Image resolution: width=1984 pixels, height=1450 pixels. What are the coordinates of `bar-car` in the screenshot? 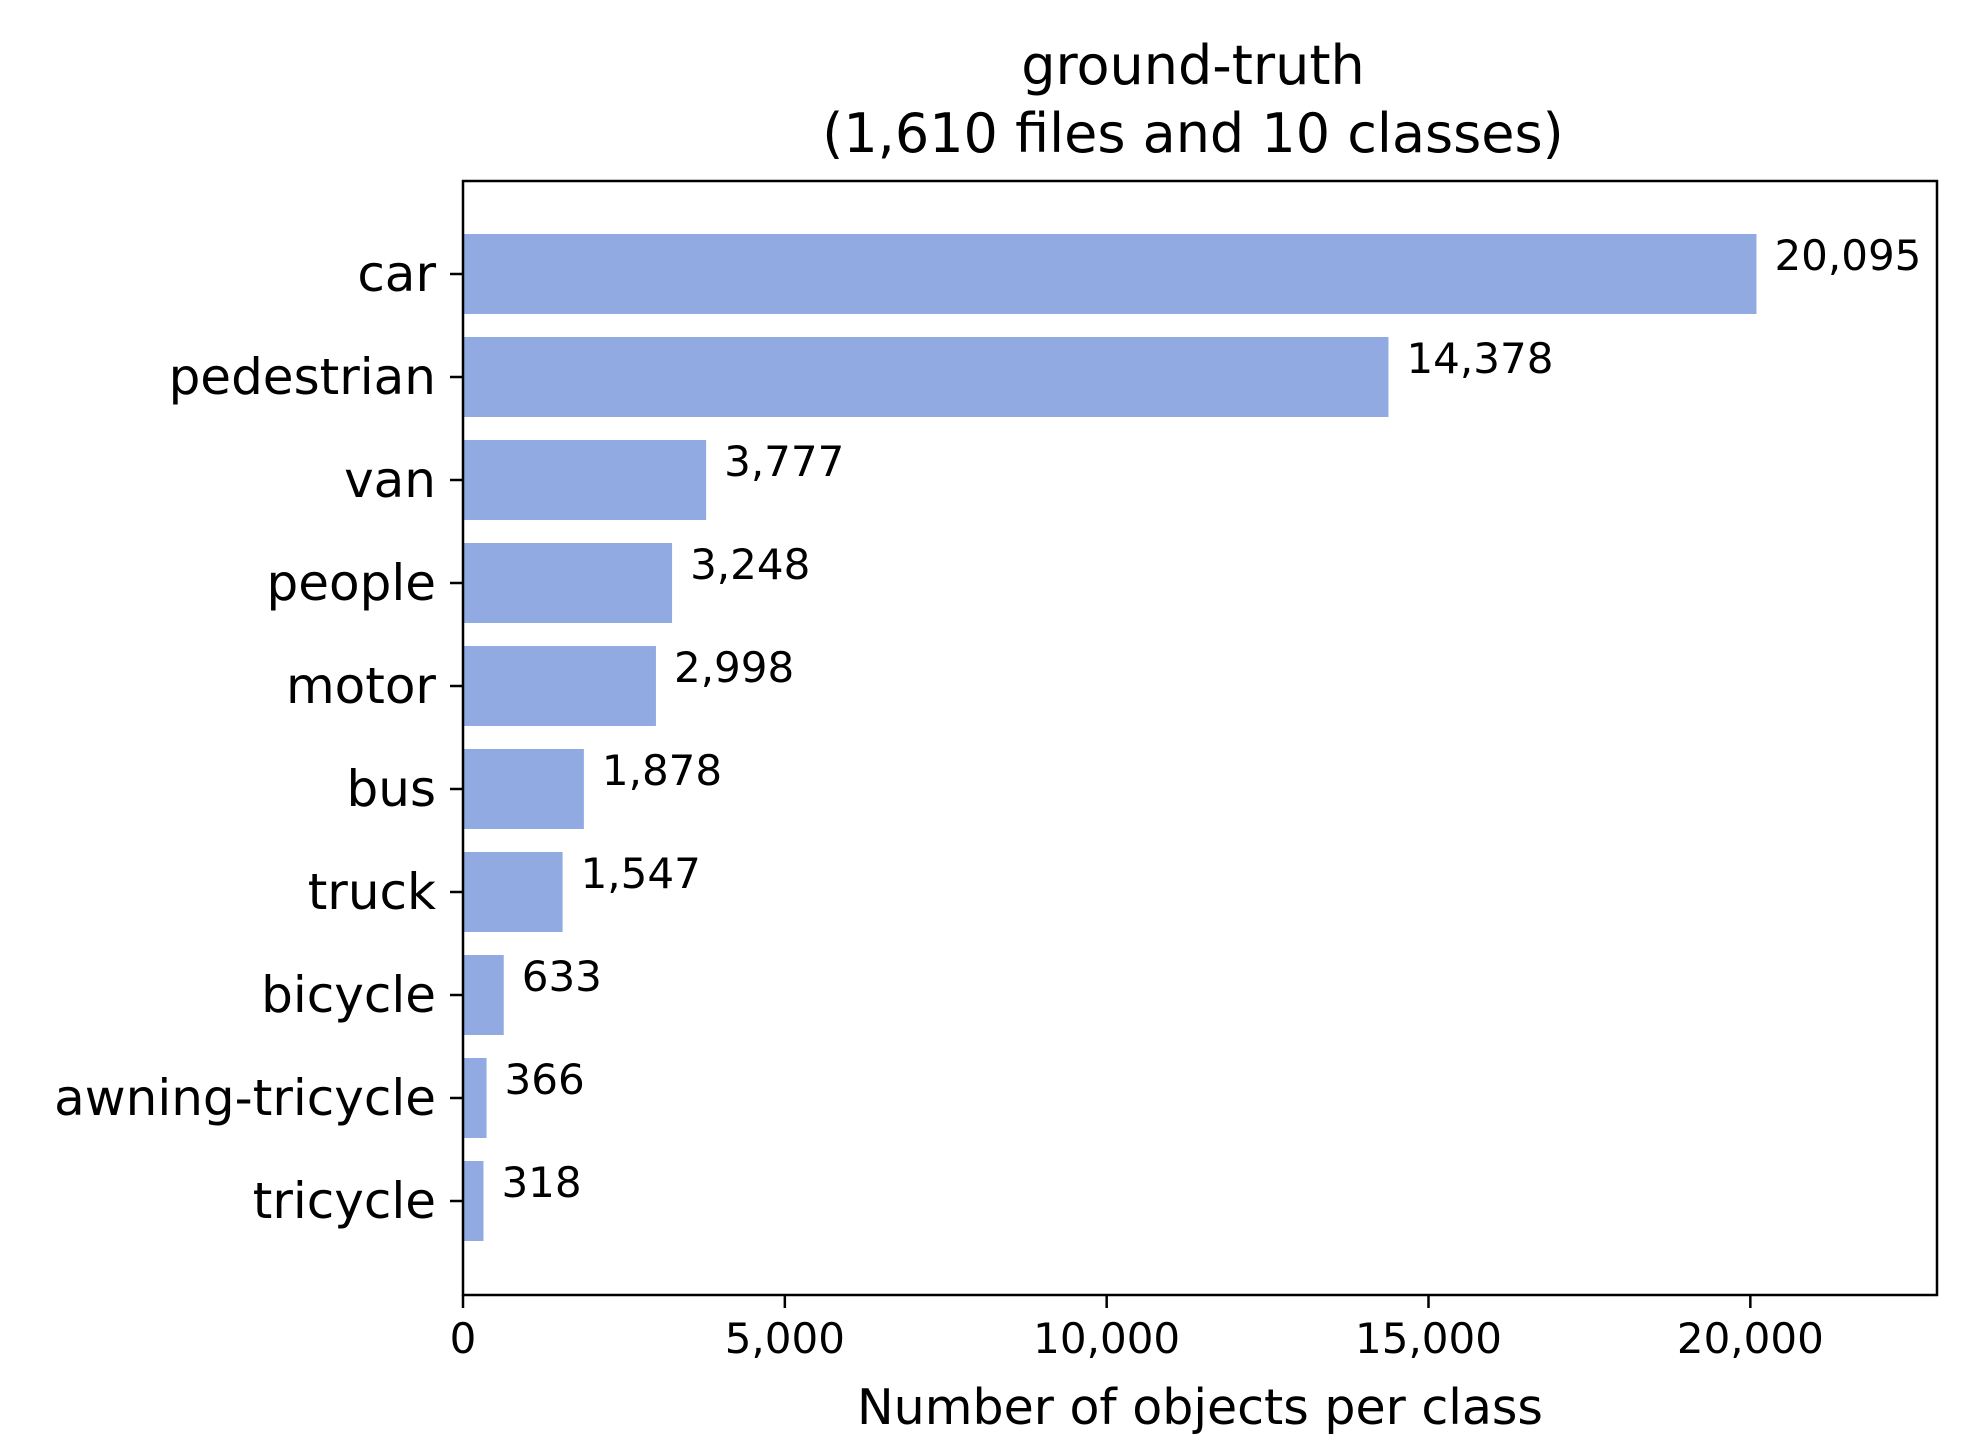 It's located at (1110, 274).